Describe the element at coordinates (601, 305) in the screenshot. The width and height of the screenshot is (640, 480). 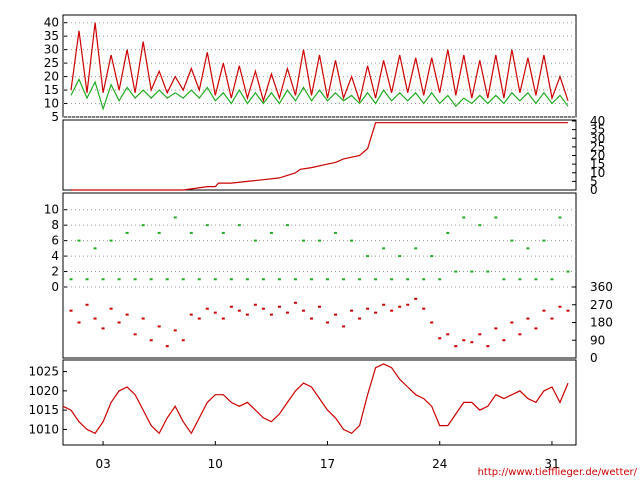
I see `wind-direction-ytick-label: 270` at that location.